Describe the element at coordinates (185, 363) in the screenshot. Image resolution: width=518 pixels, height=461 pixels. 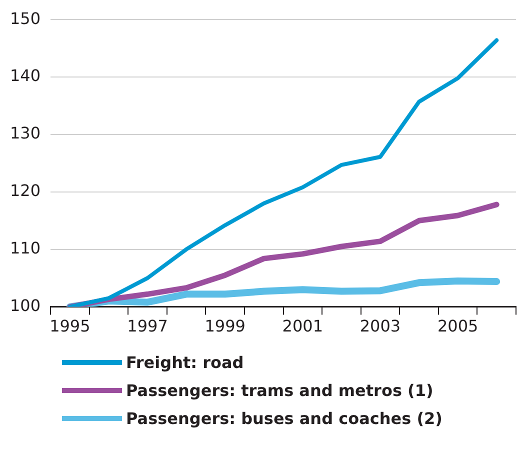
I see `legend-label: Freight: road` at that location.